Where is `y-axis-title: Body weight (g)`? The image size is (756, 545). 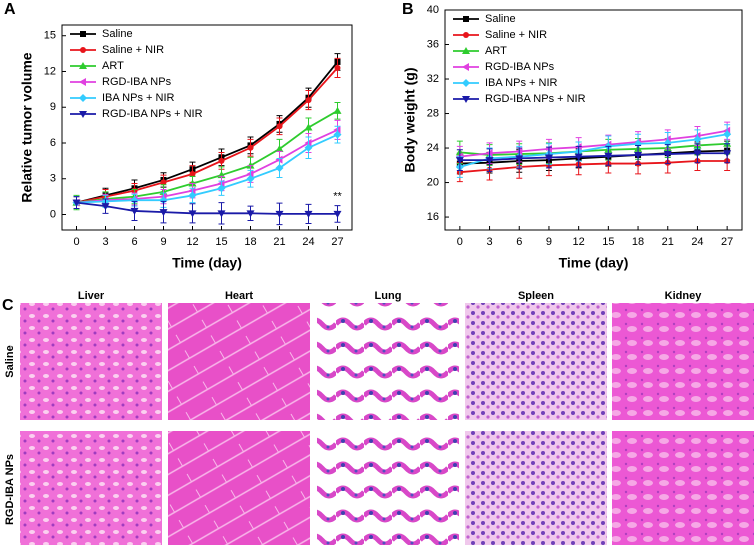
y-axis-title: Body weight (g) is located at coordinates (410, 120).